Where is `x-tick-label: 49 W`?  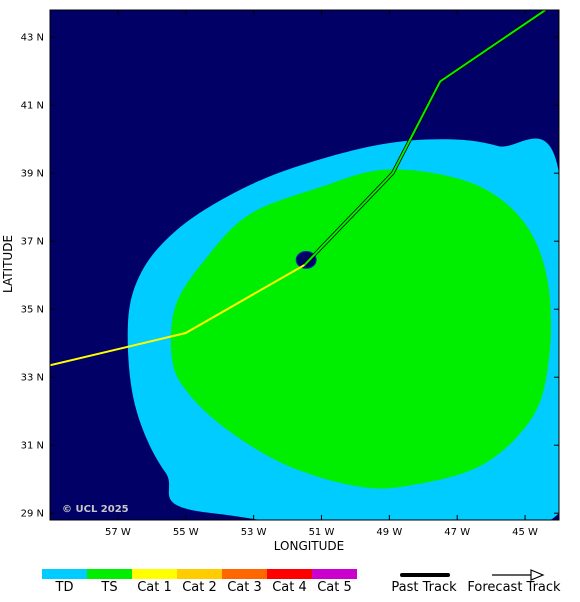
x-tick-label: 49 W is located at coordinates (389, 532).